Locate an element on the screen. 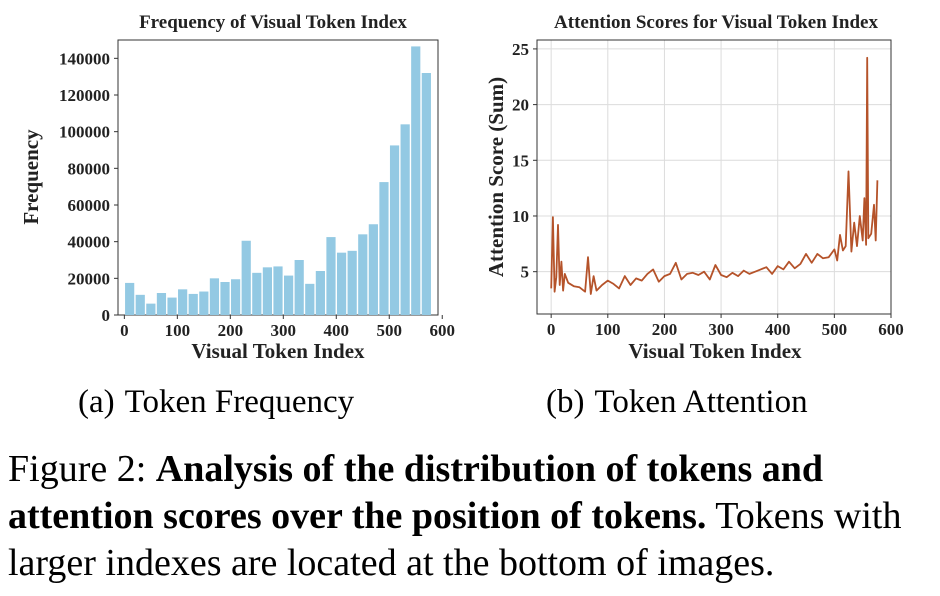  subcaption-b-label: (b) is located at coordinates (565, 402).